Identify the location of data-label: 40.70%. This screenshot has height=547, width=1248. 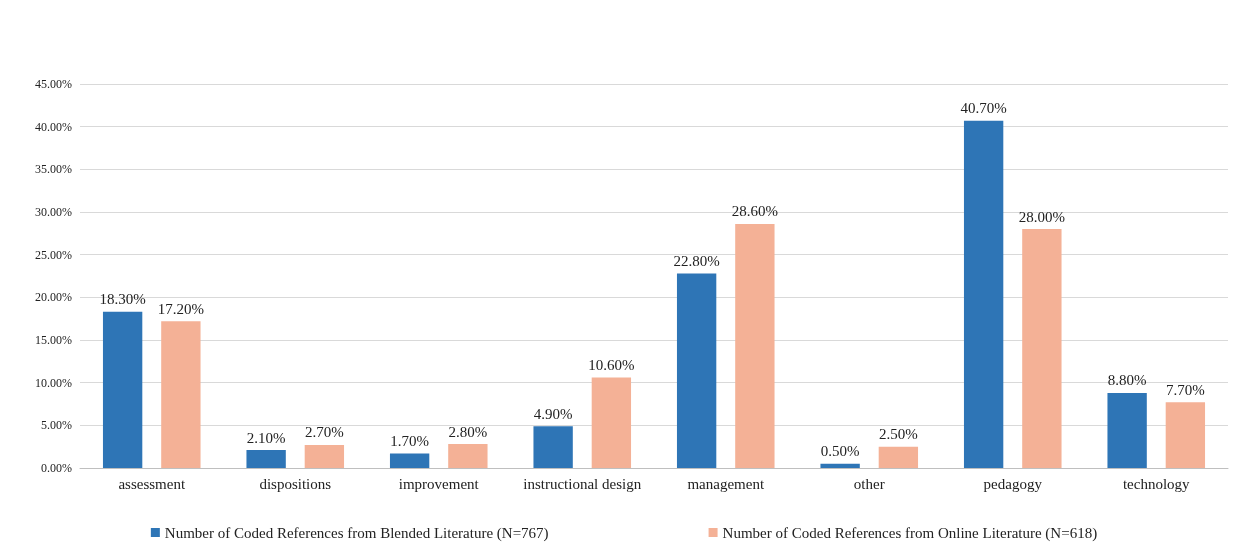
(983, 108).